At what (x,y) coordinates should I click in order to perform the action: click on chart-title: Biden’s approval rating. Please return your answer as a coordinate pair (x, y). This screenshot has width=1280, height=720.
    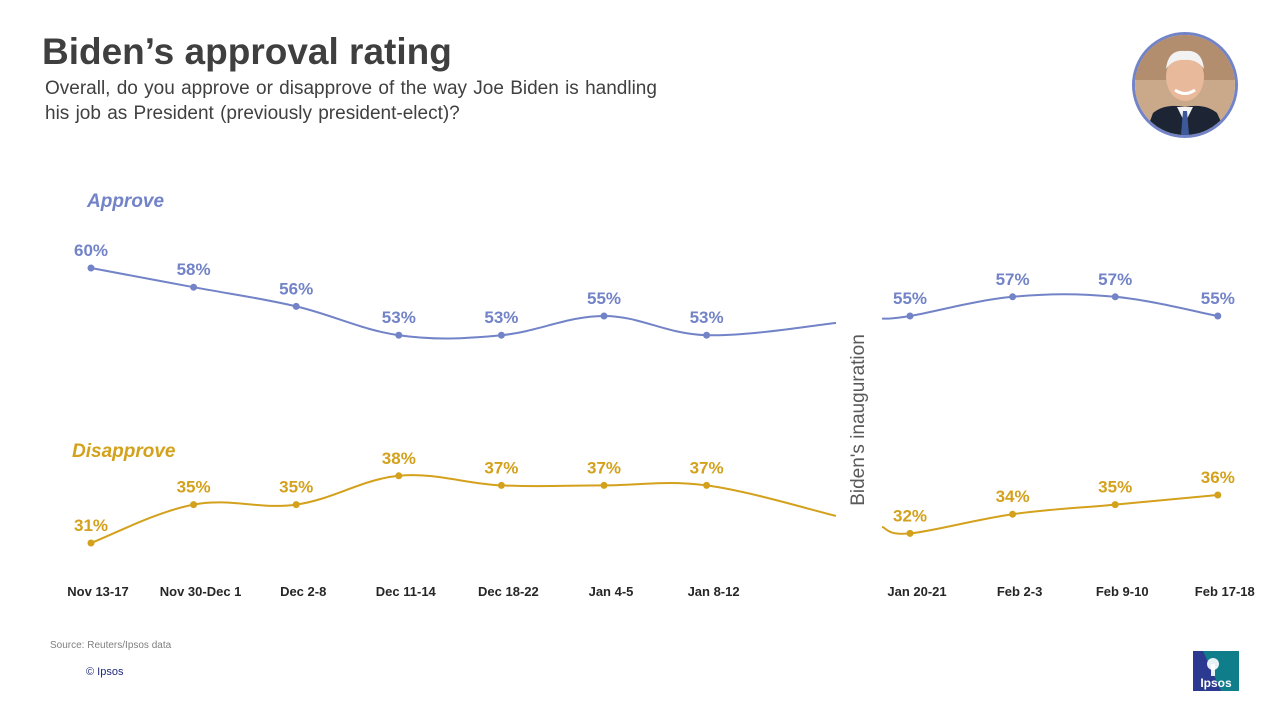
    Looking at the image, I should click on (247, 51).